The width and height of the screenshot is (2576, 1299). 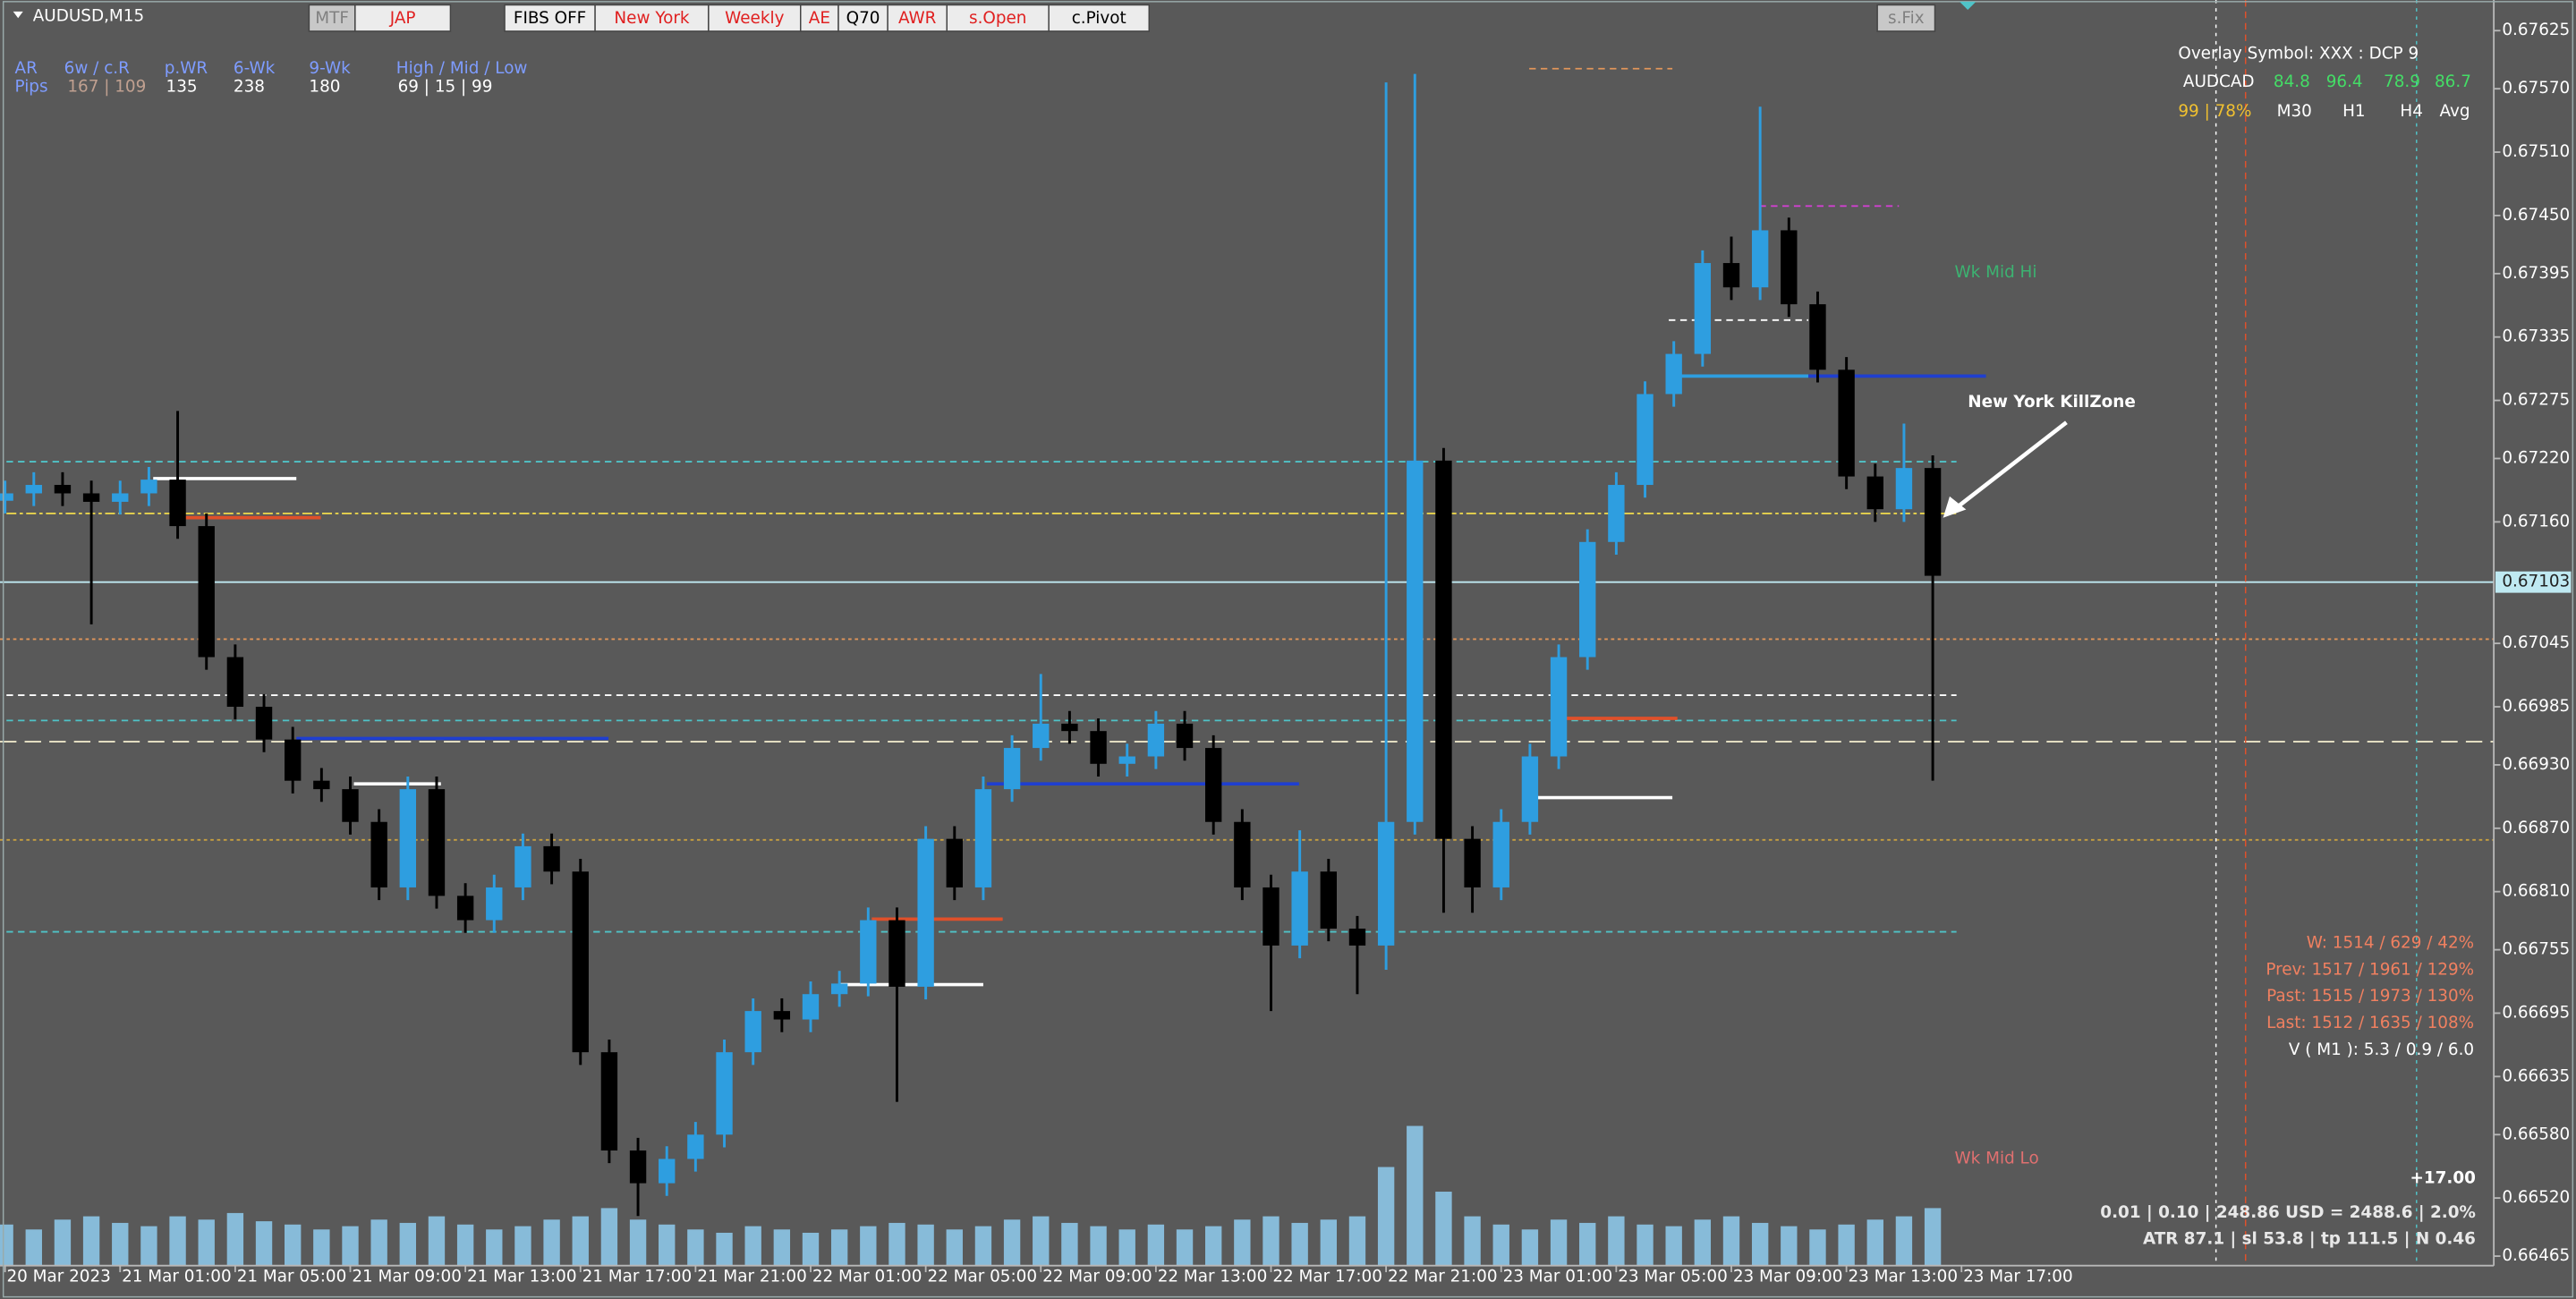 I want to click on x-tick-label: 23 Mar 13:00, so click(x=1903, y=1277).